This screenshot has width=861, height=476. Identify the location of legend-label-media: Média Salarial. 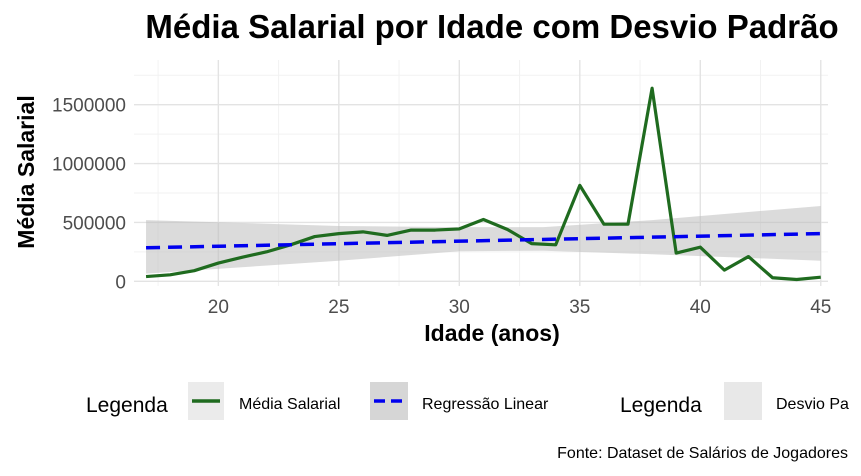
(289, 404).